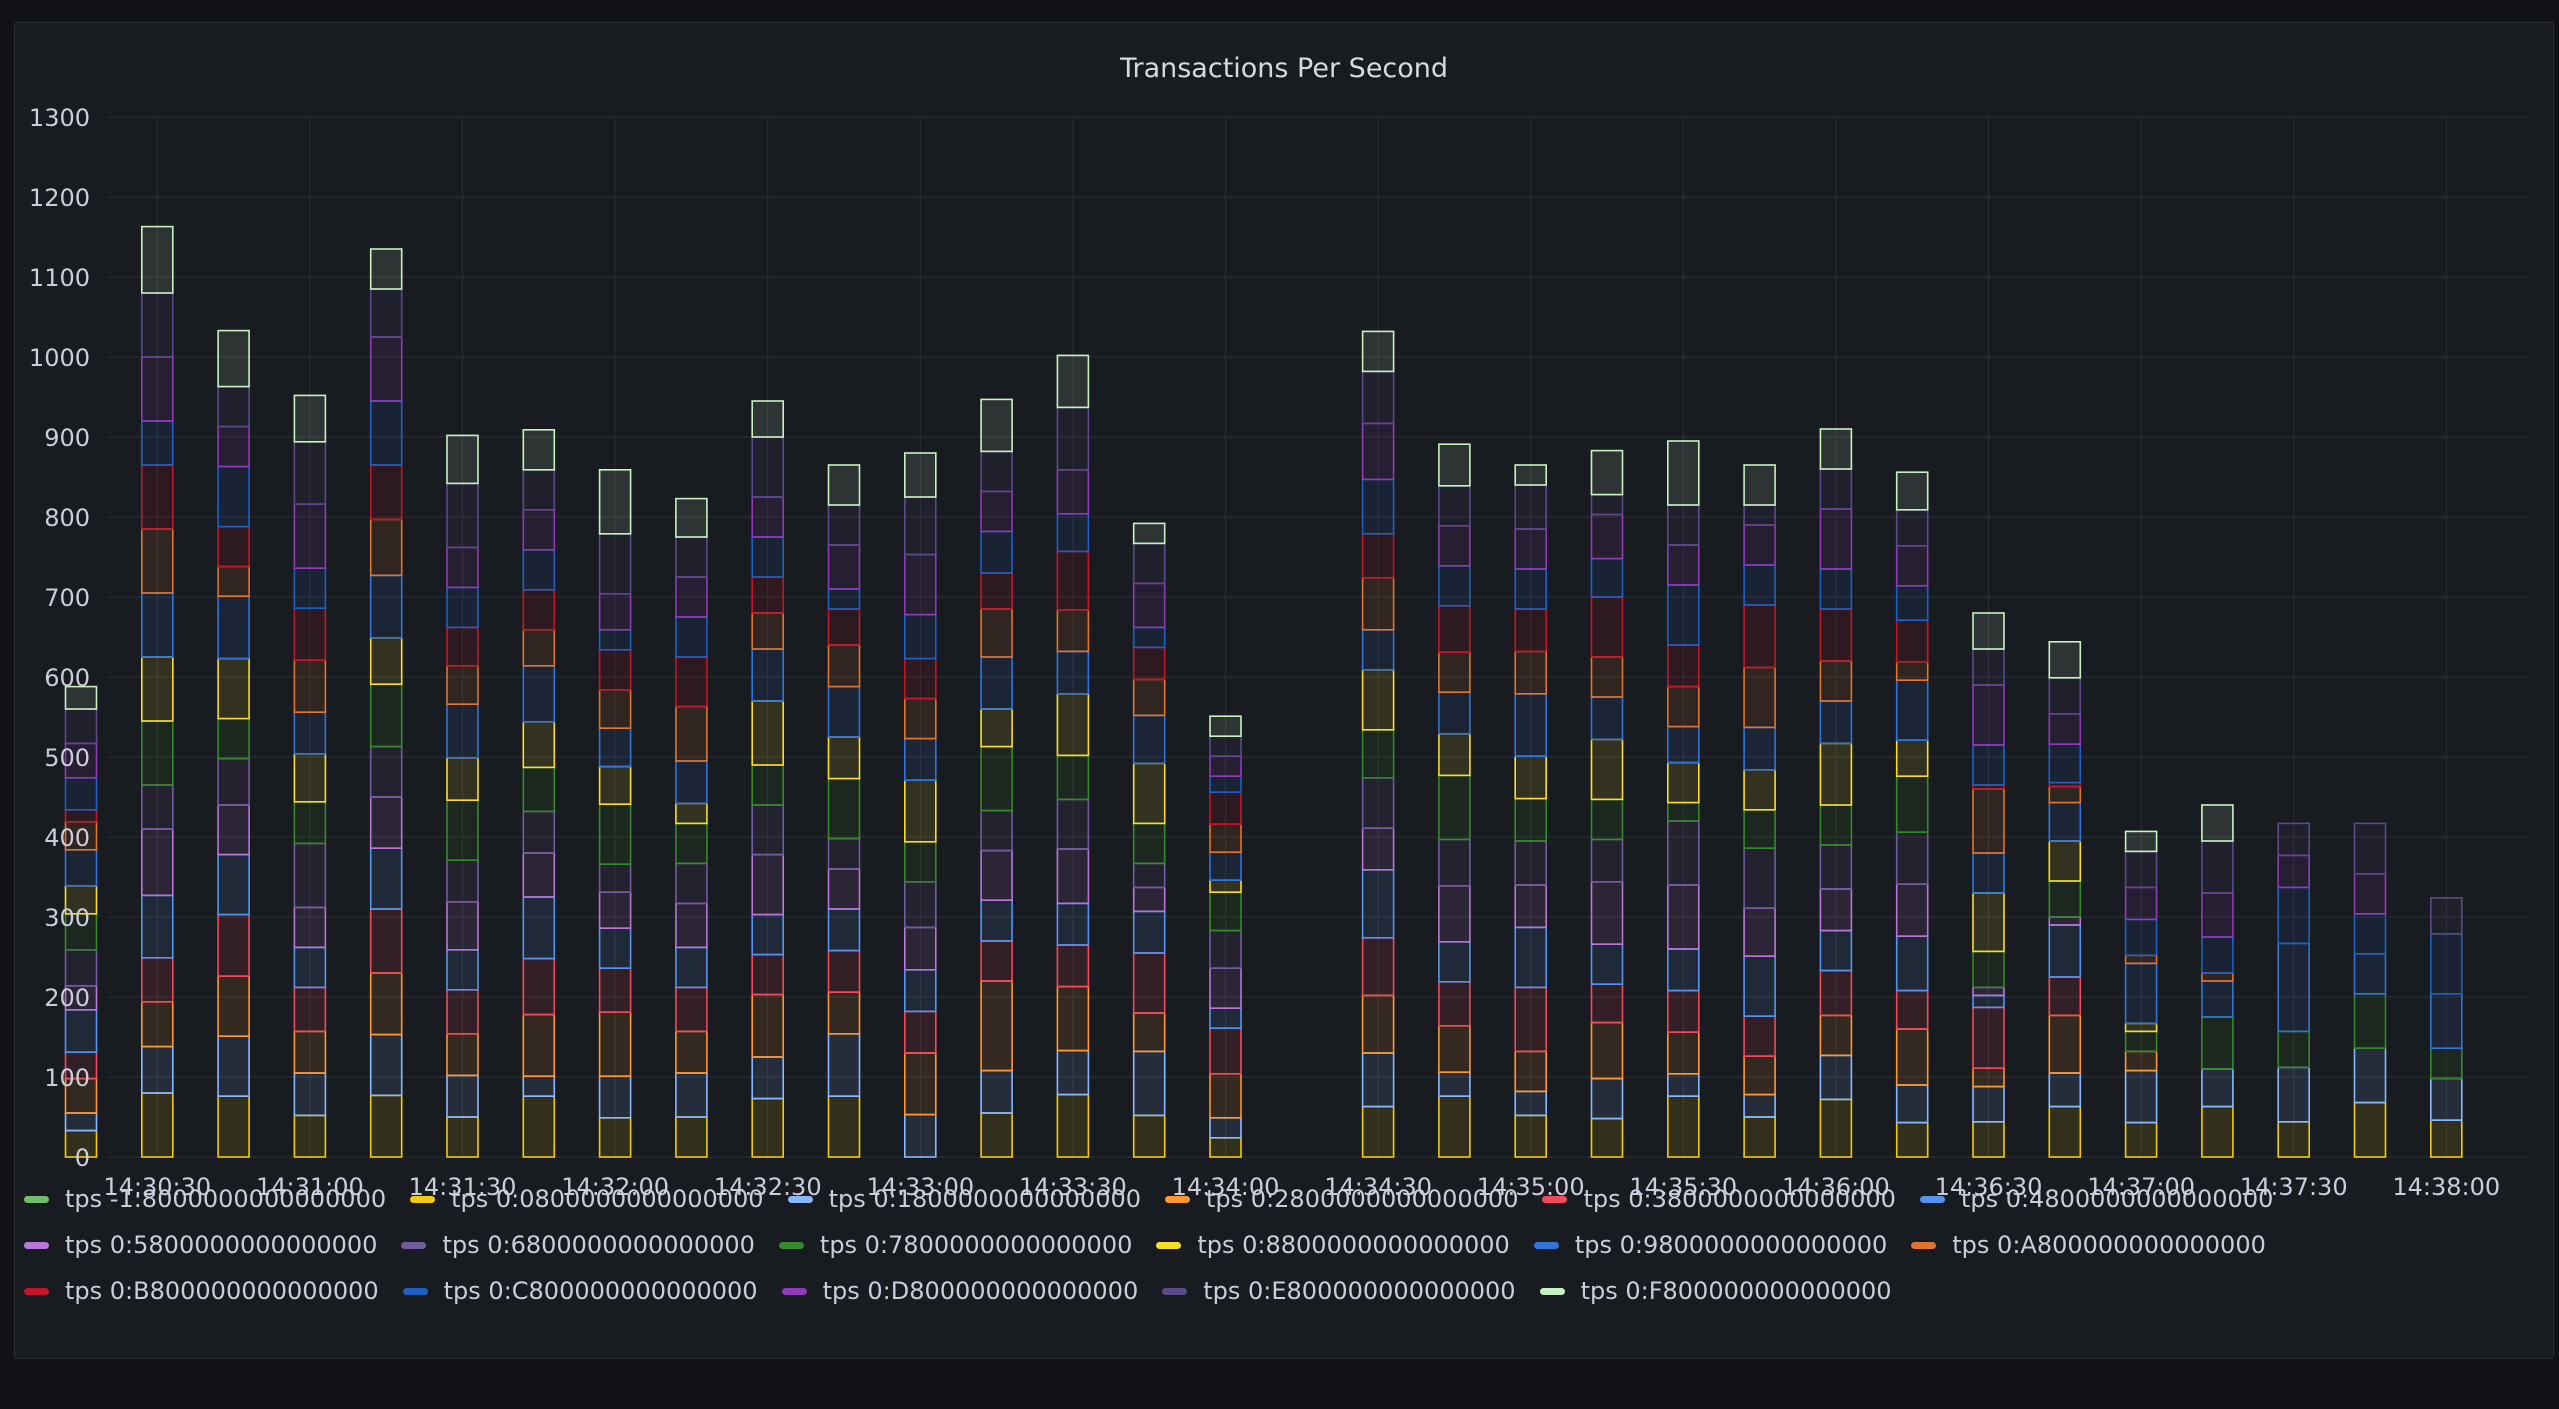 The width and height of the screenshot is (2559, 1409). What do you see at coordinates (1341, 1199) in the screenshot?
I see `legend-item: tps 0:2800000000000000` at bounding box center [1341, 1199].